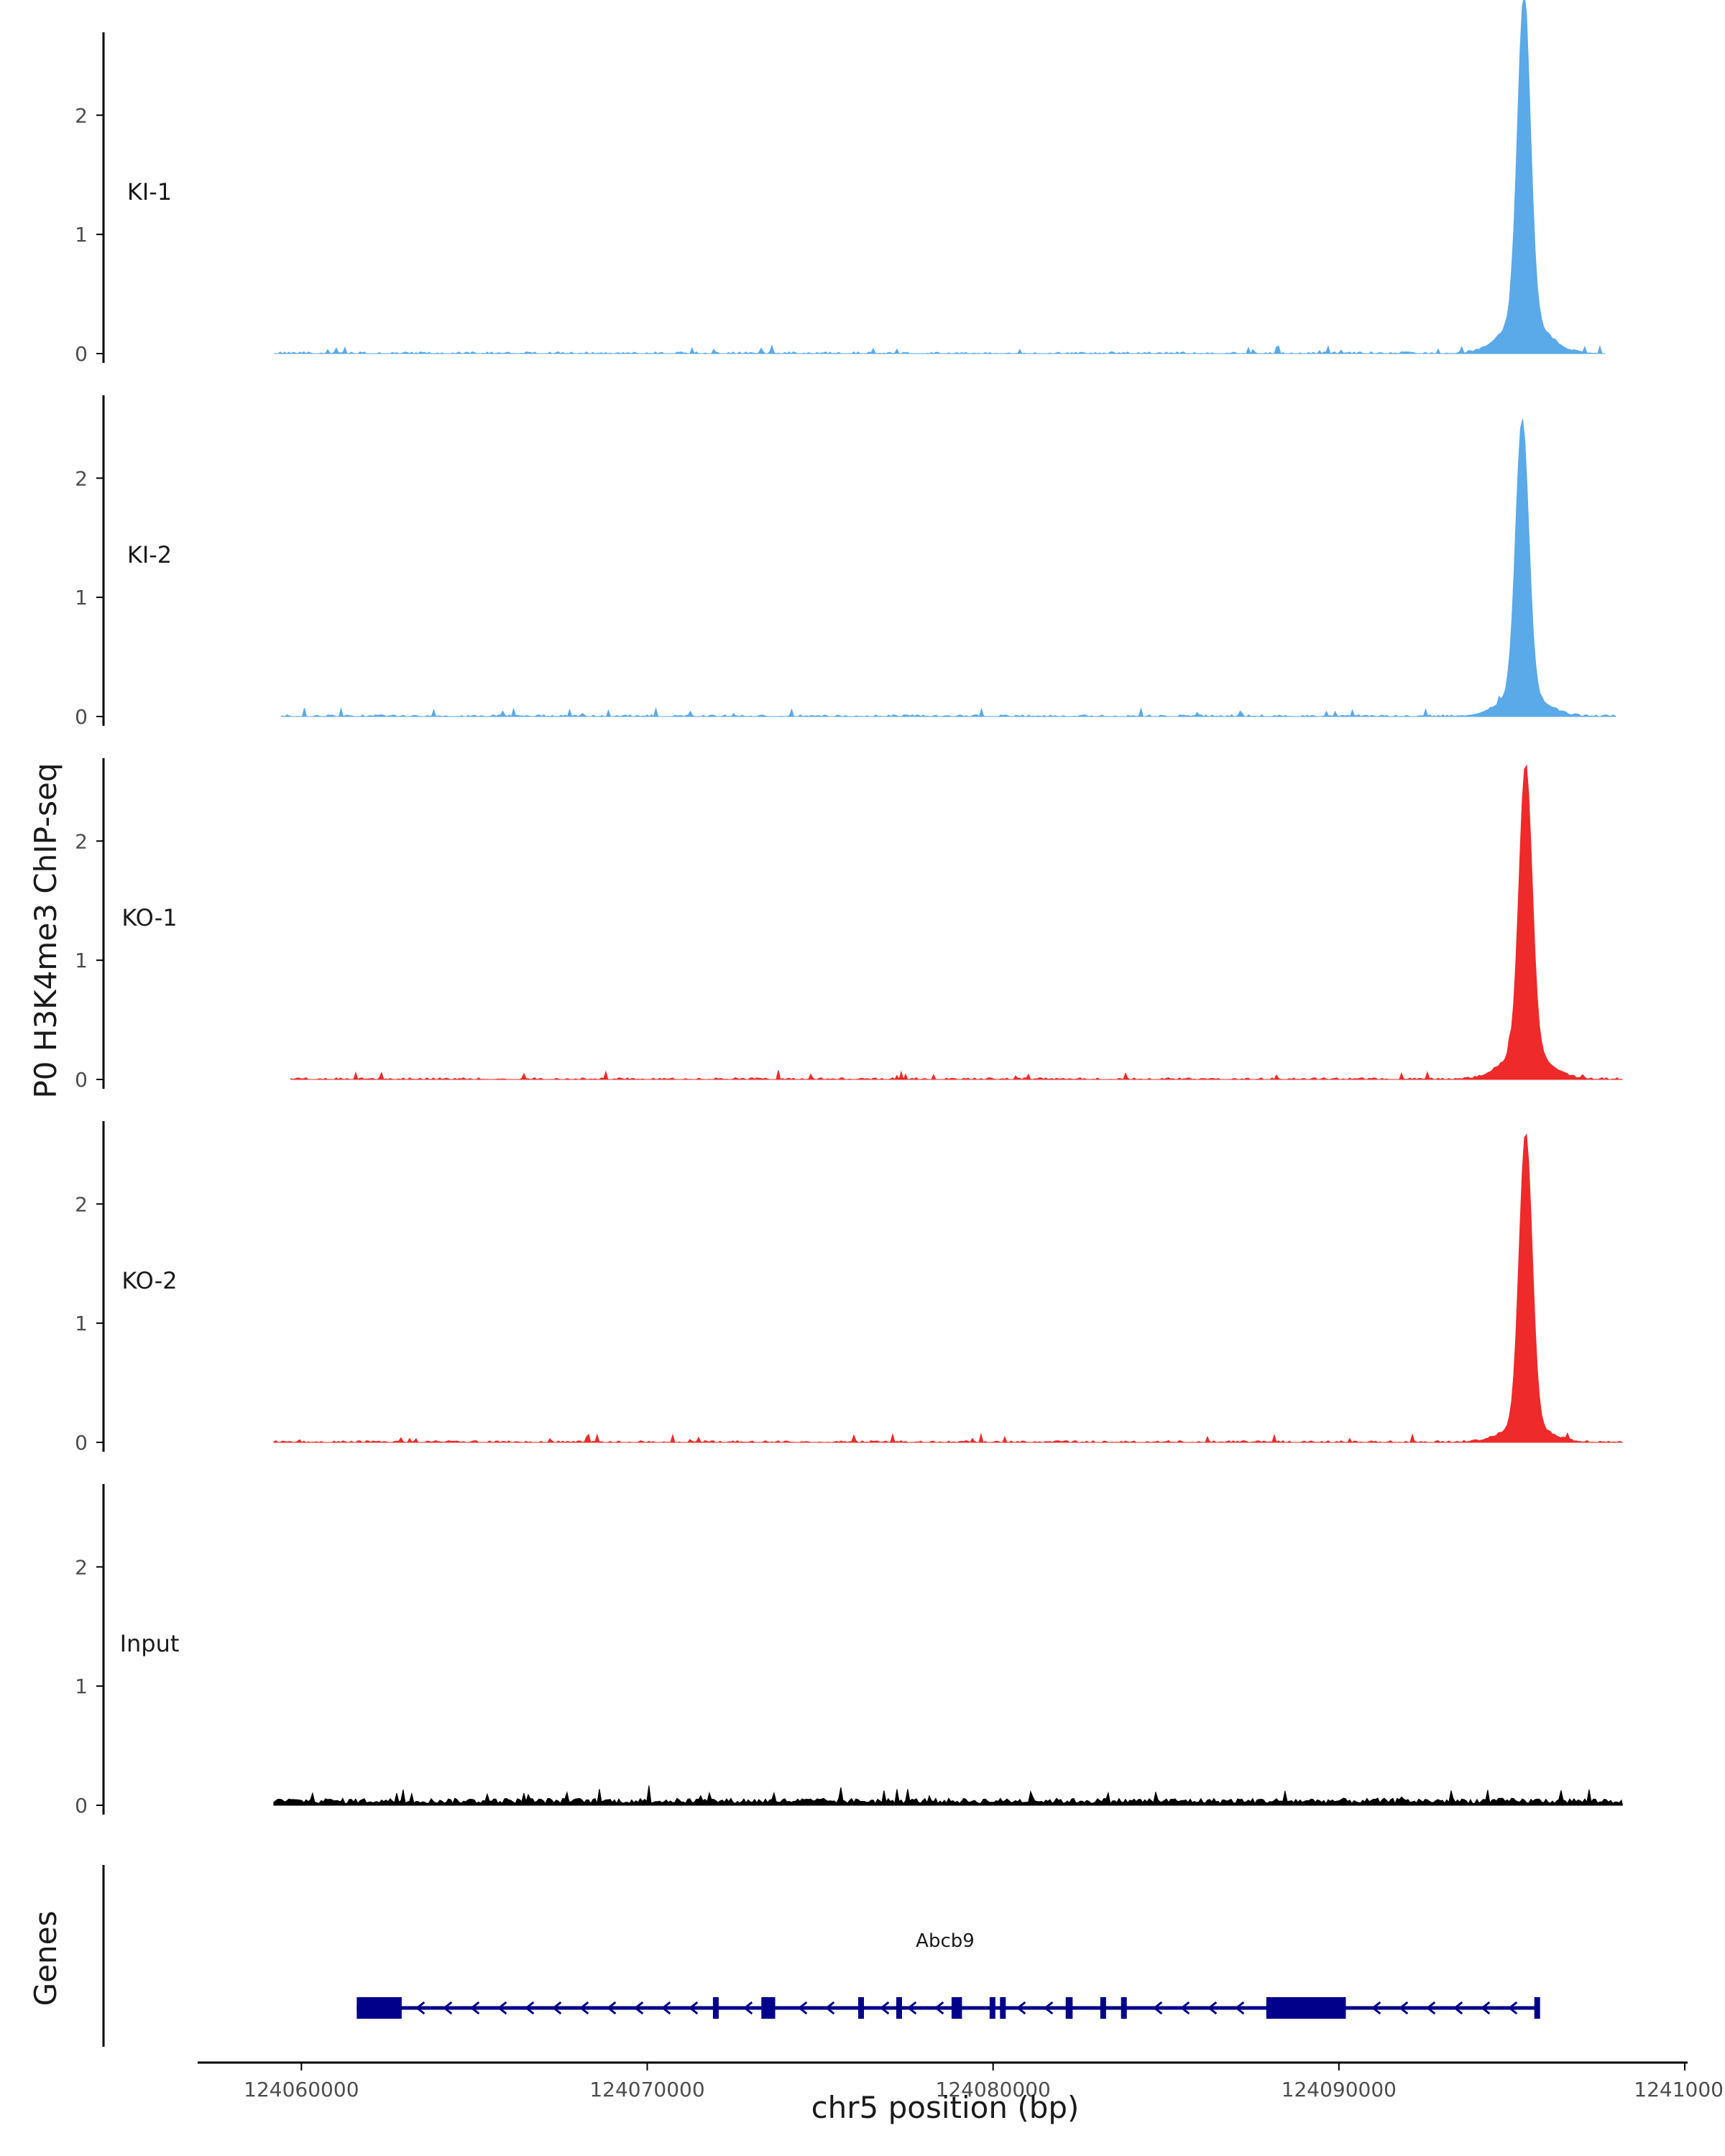 This screenshot has height=2156, width=1725. I want to click on x-tick-label: 1241000, so click(1679, 2089).